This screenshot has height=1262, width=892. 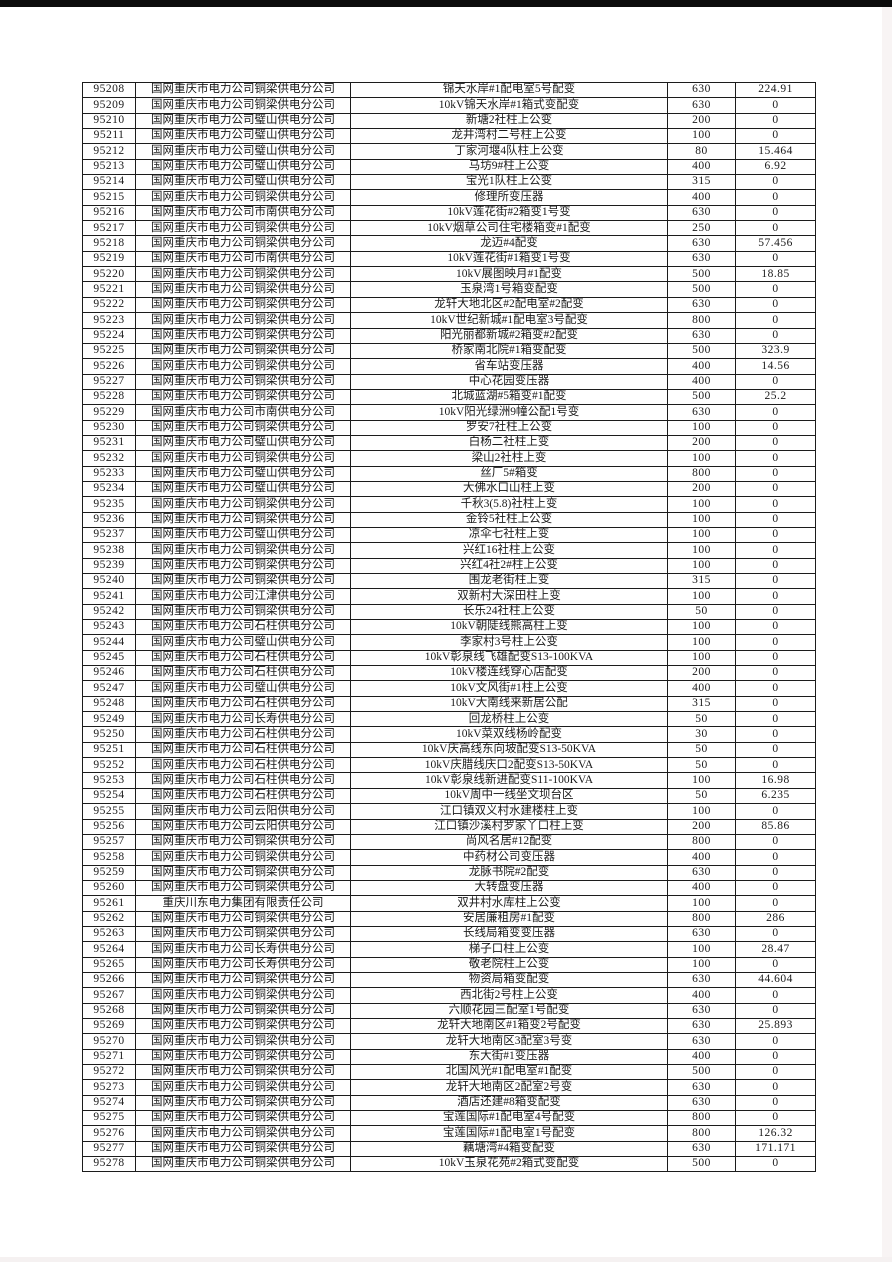 What do you see at coordinates (449, 167) in the screenshot?
I see `table-row: 95213 国网重庆市电力公司璧山供电分公司 马坊9#柱上公变 400 6.92` at bounding box center [449, 167].